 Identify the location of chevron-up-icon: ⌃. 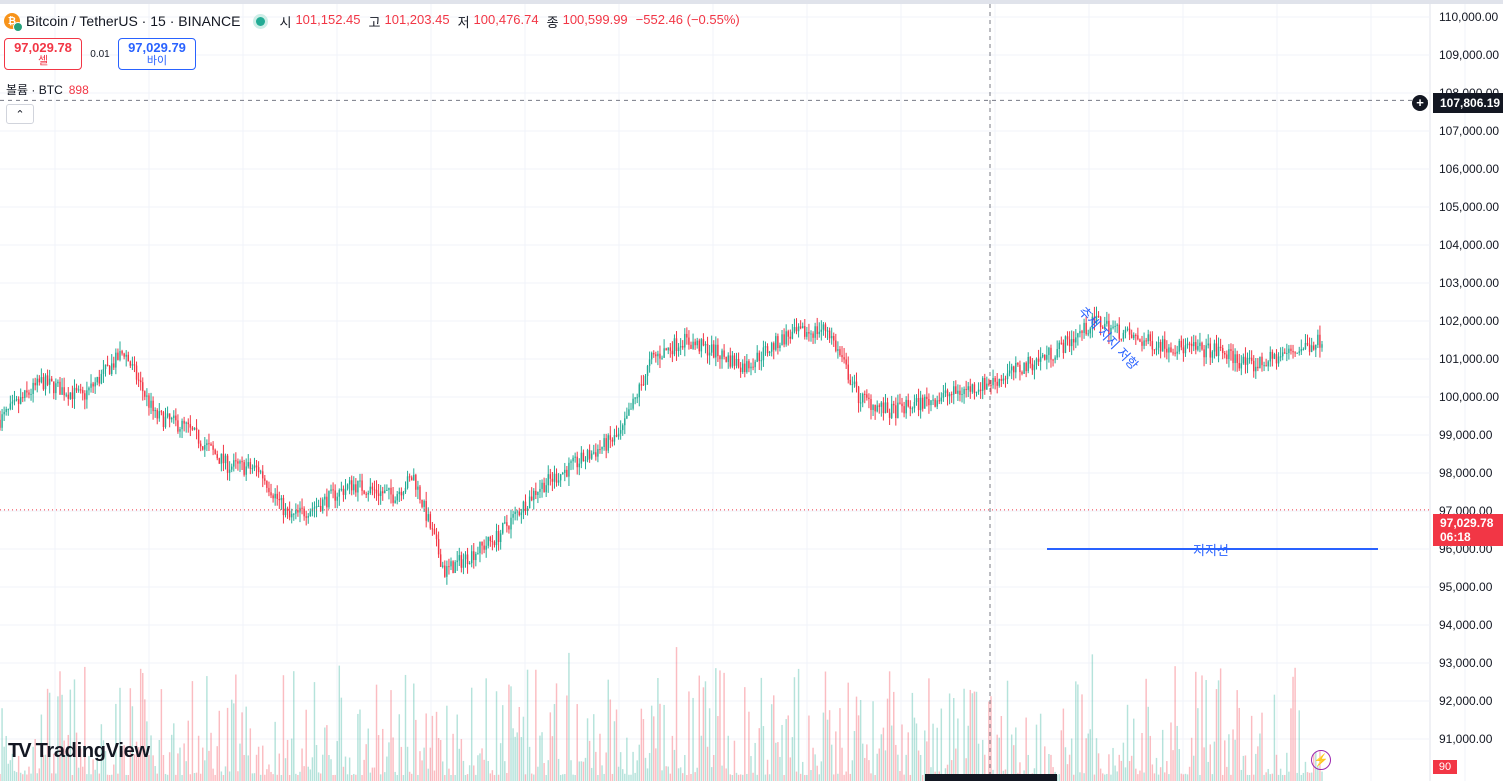
(20, 114).